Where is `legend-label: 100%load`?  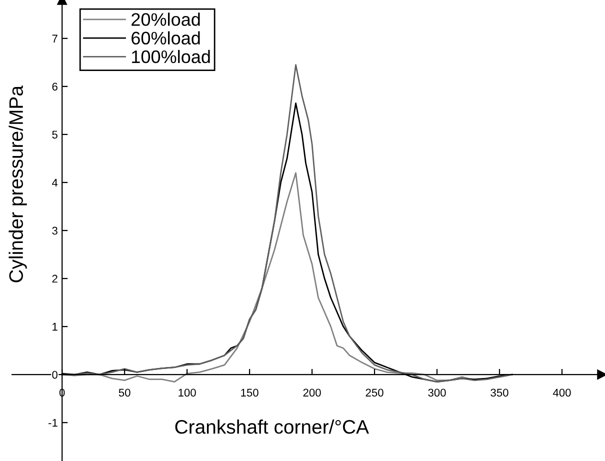 legend-label: 100%load is located at coordinates (171, 57).